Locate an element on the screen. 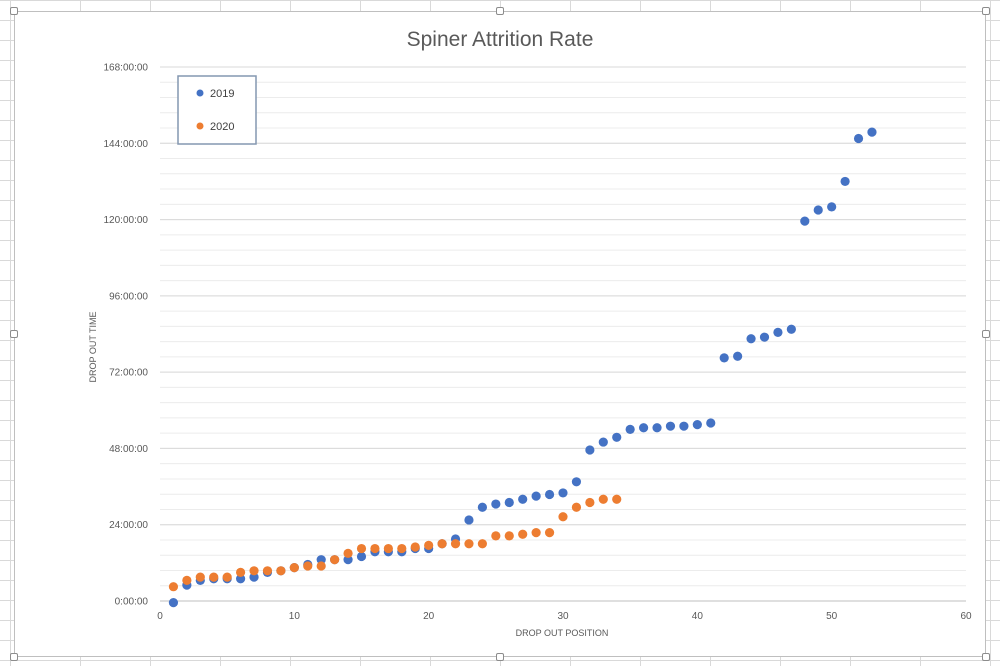  legend-label-2020: 2020 is located at coordinates (222, 127).